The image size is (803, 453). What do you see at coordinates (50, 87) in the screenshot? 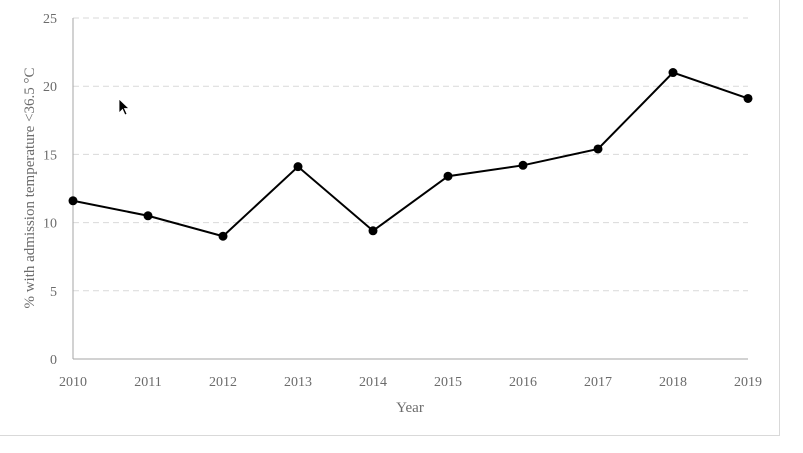
I see `y-tick-label: 20` at bounding box center [50, 87].